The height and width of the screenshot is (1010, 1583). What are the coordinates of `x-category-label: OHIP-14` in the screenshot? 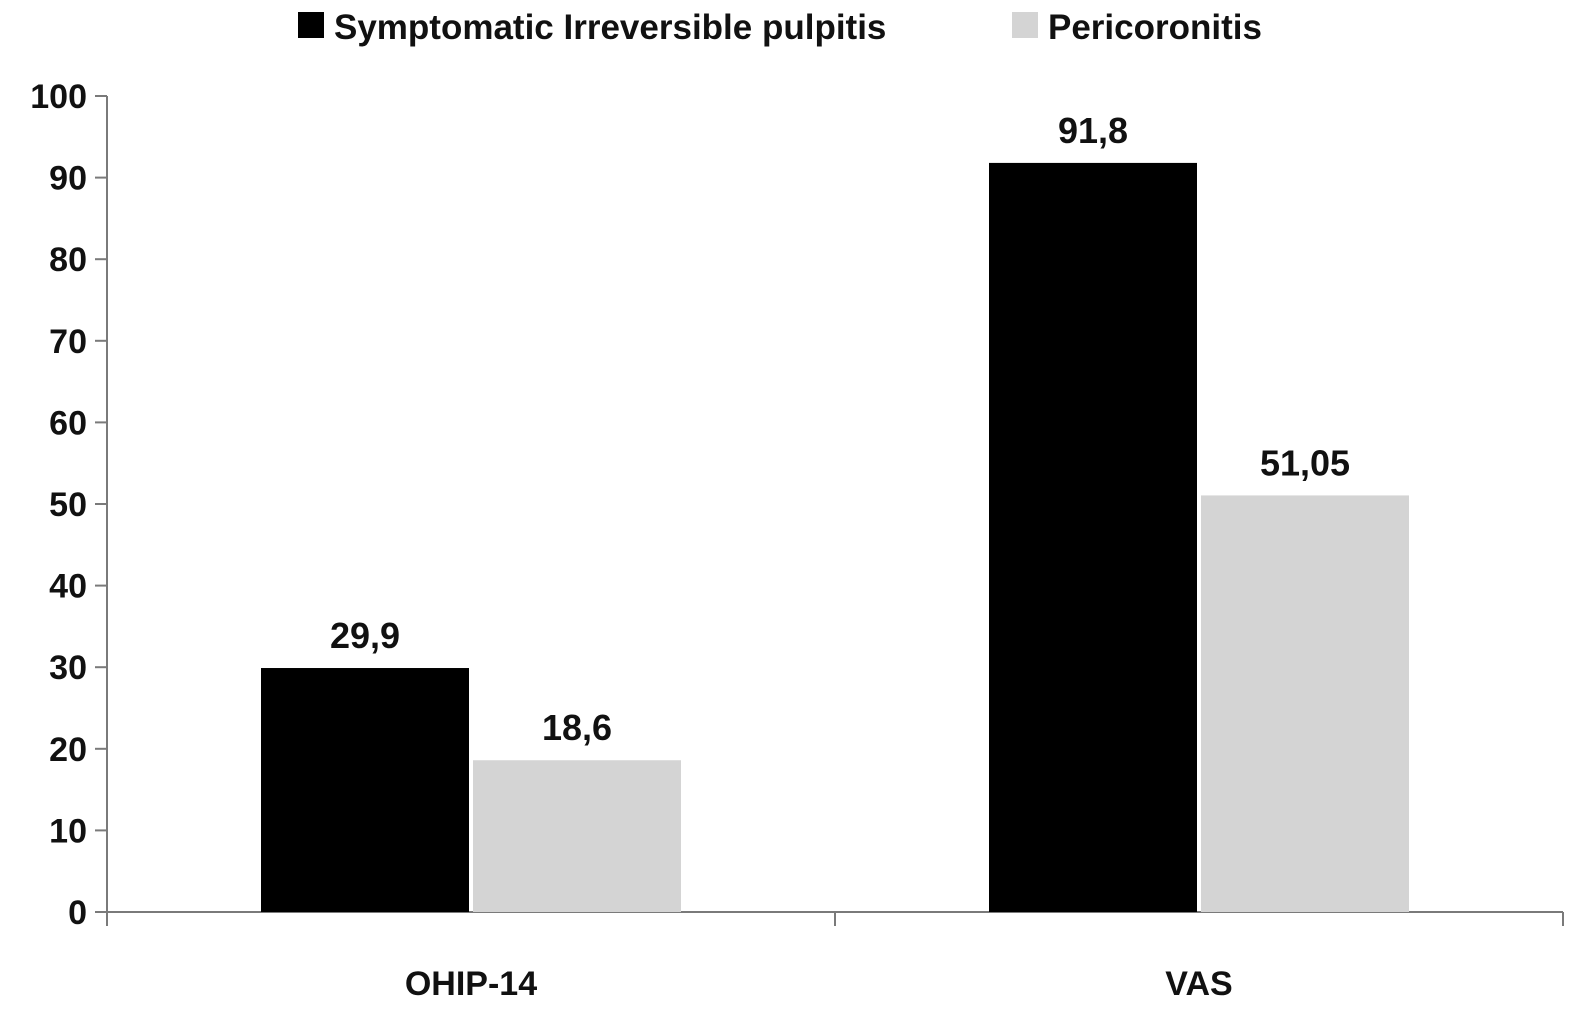 It's located at (471, 984).